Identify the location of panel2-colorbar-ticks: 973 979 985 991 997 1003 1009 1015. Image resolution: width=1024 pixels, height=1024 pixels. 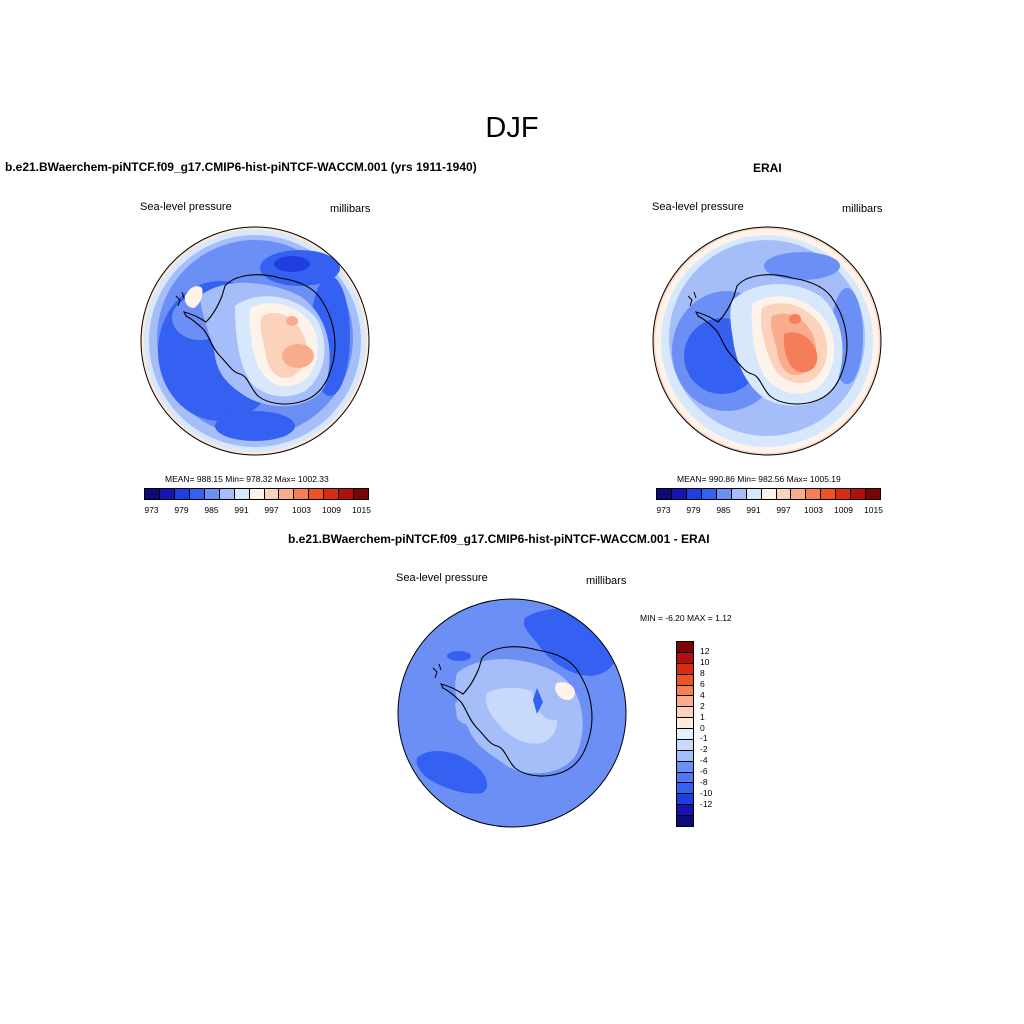
(769, 511).